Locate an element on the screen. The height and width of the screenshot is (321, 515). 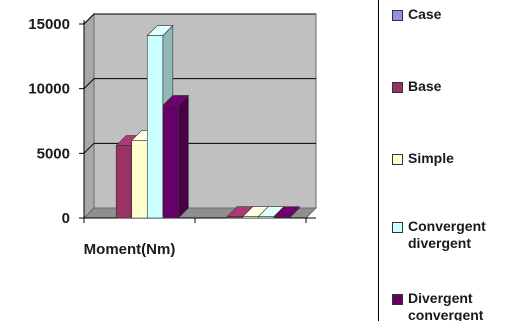
legend-item: Case is located at coordinates (416, 14).